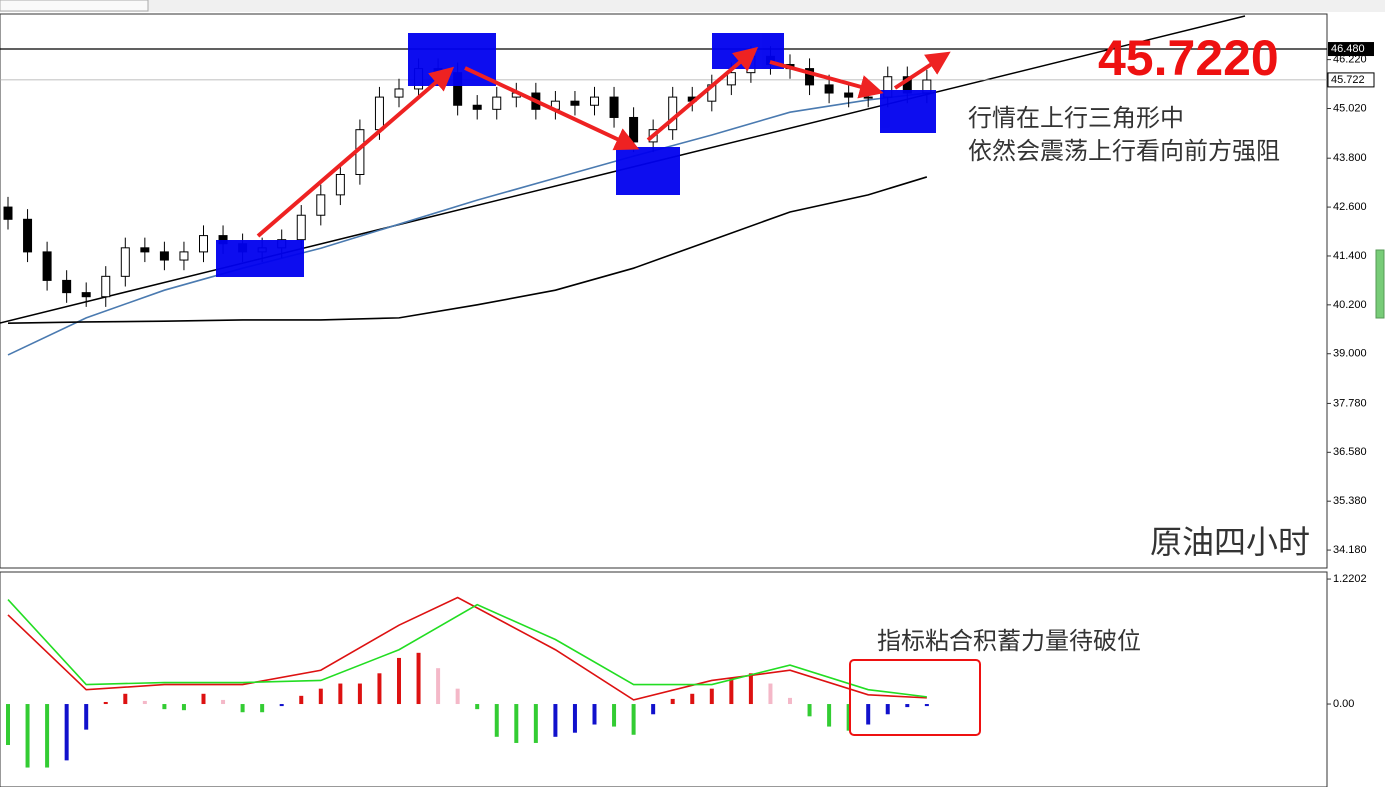 The image size is (1385, 787). Describe the element at coordinates (1350, 60) in the screenshot. I see `y-tick-label: 46.220` at that location.